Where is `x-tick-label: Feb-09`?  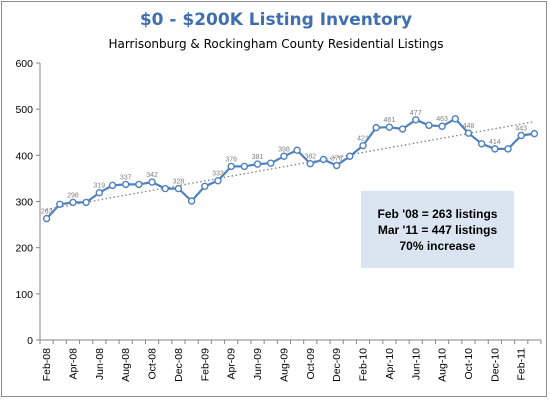
x-tick-label: Feb-09 is located at coordinates (205, 364).